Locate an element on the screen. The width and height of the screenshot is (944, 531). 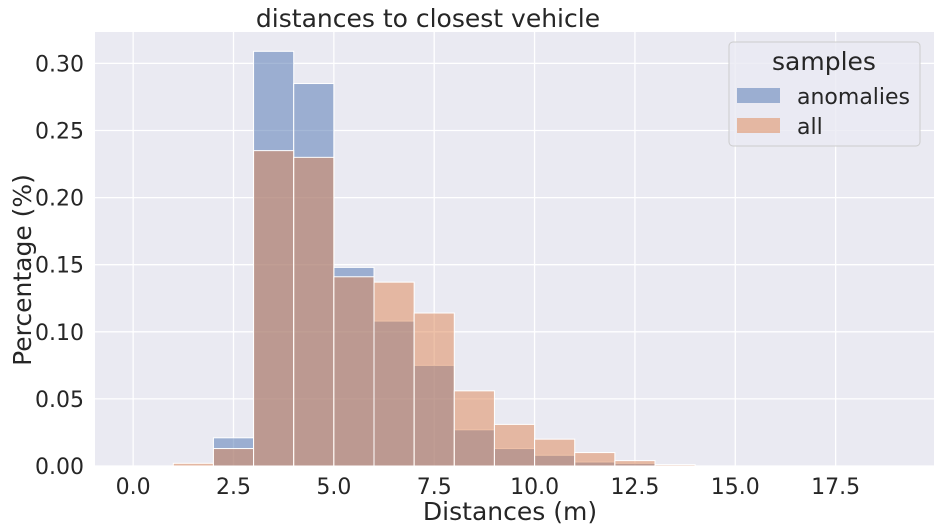
x-tick-label: 15.0 is located at coordinates (735, 487).